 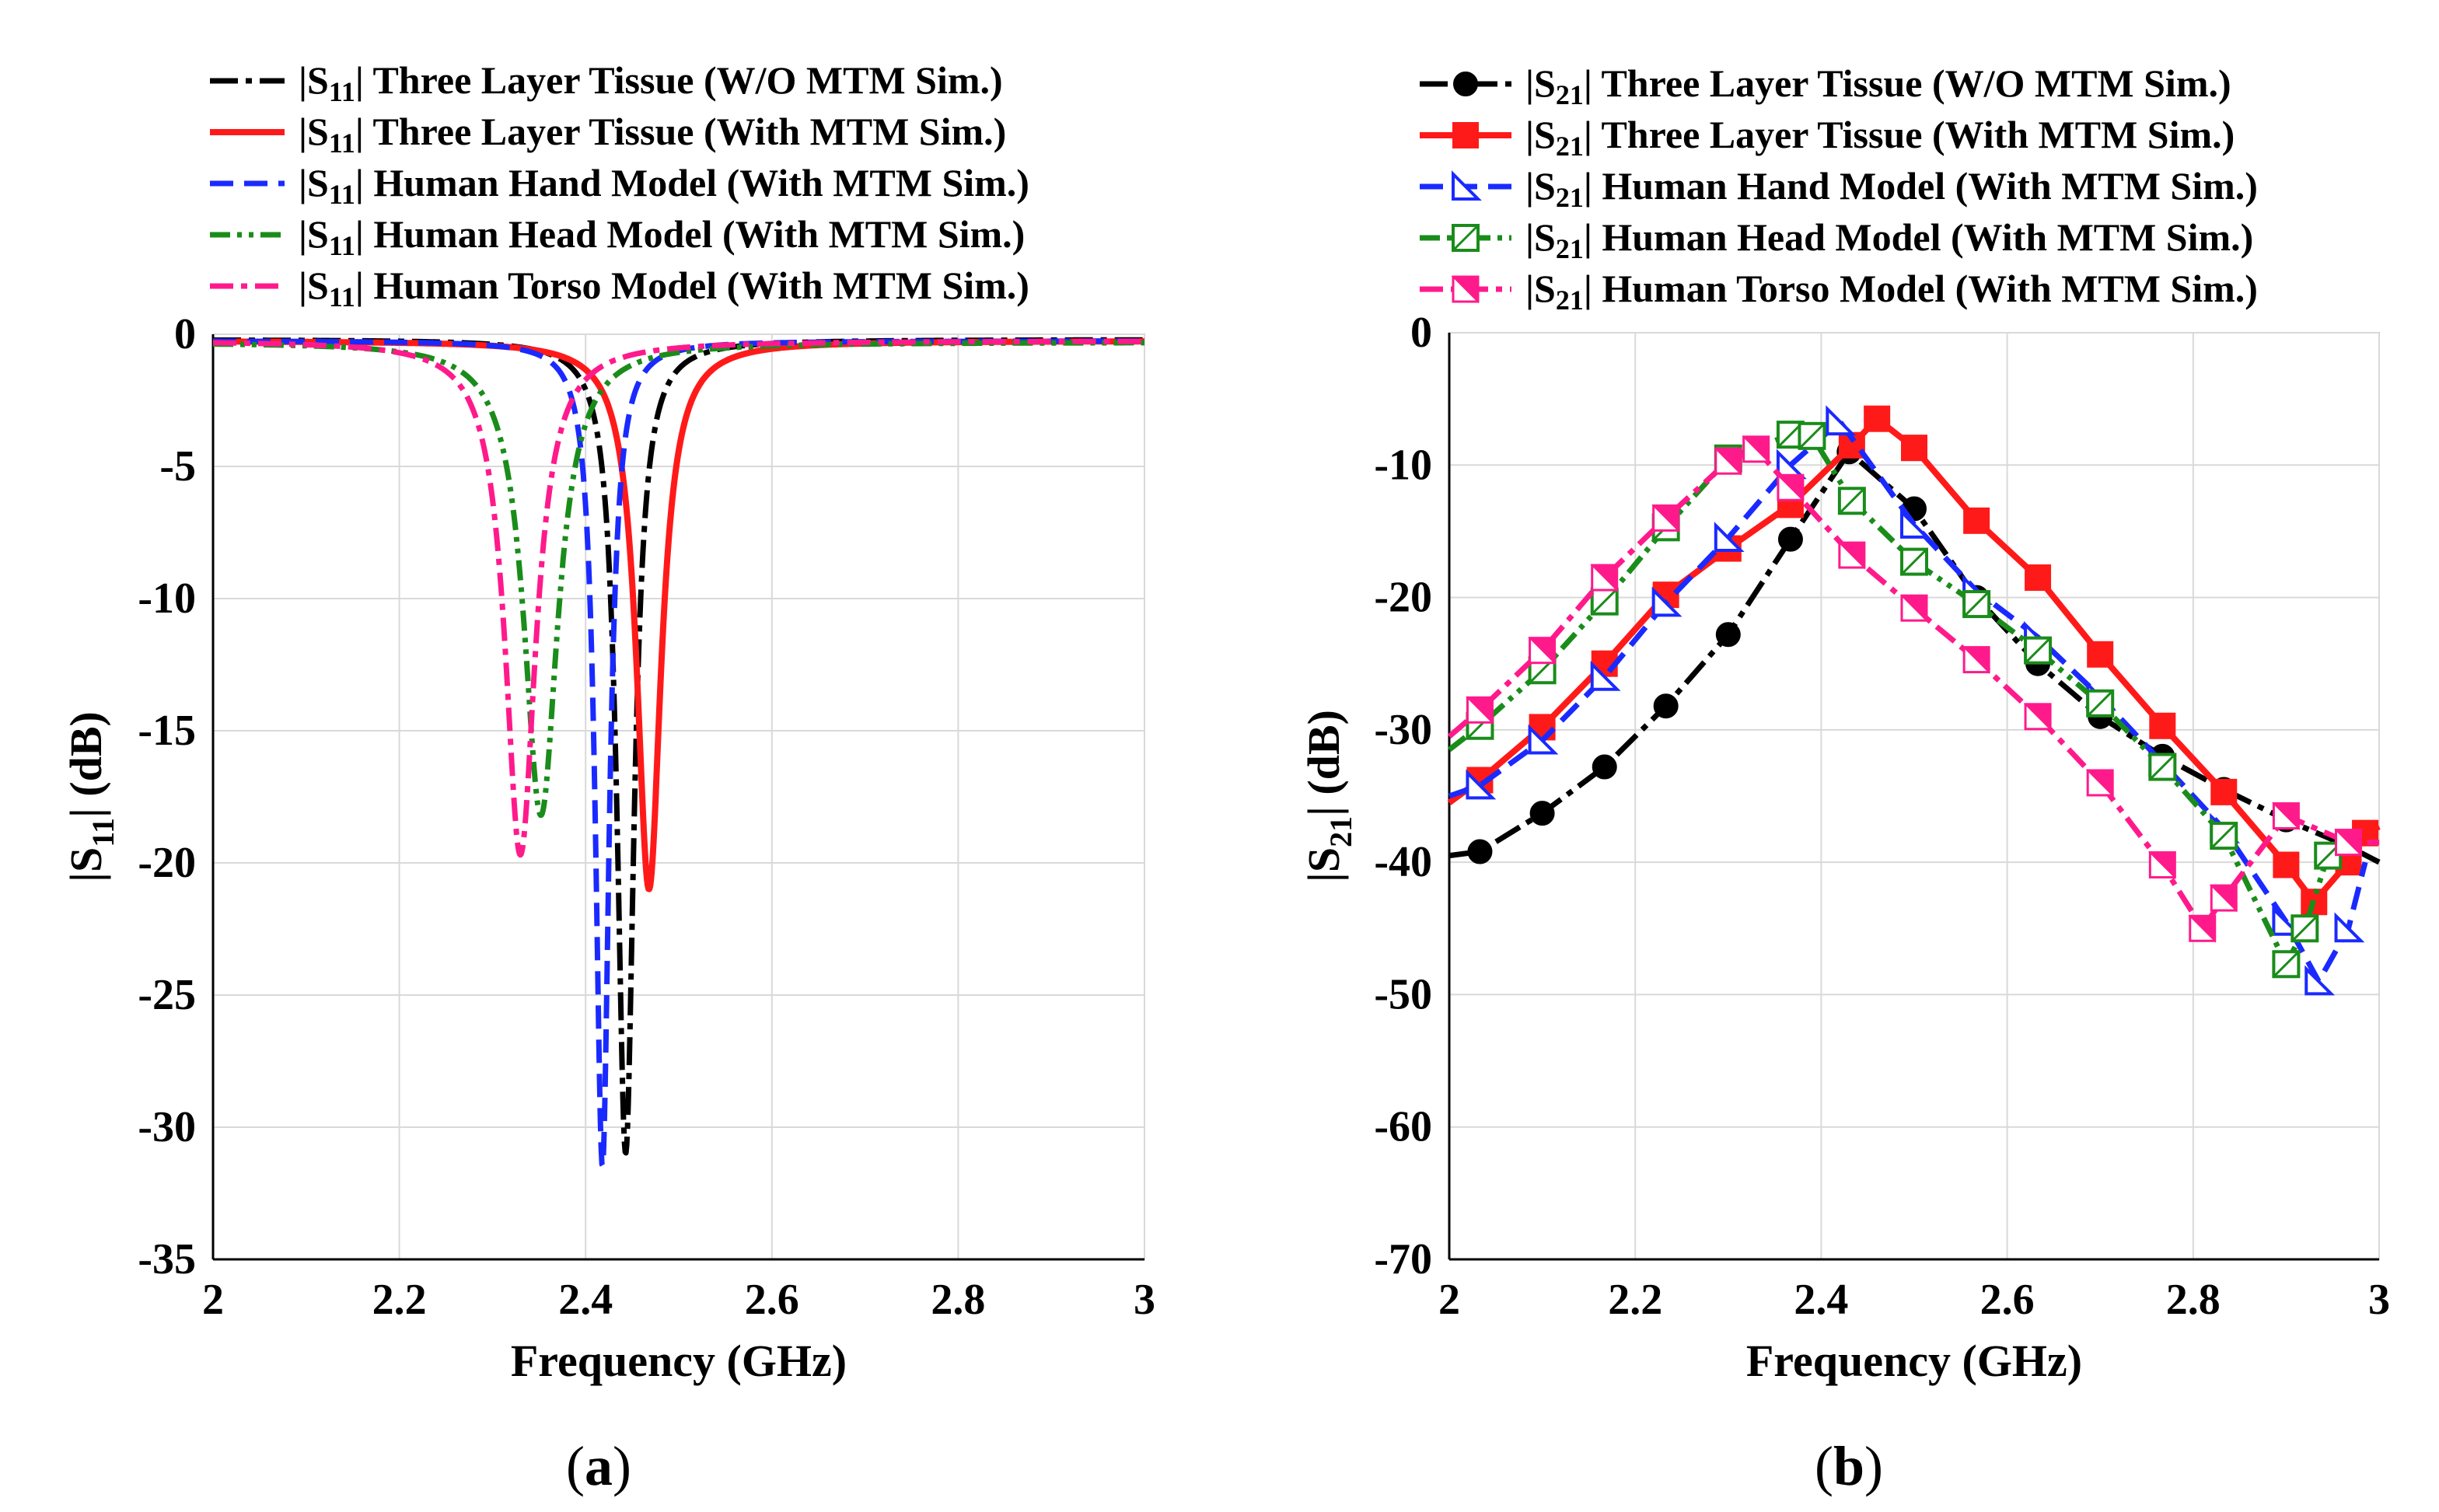 I want to click on legend-label: |S11| Three Layer Tissue (With MTM Sim.), so click(x=652, y=134).